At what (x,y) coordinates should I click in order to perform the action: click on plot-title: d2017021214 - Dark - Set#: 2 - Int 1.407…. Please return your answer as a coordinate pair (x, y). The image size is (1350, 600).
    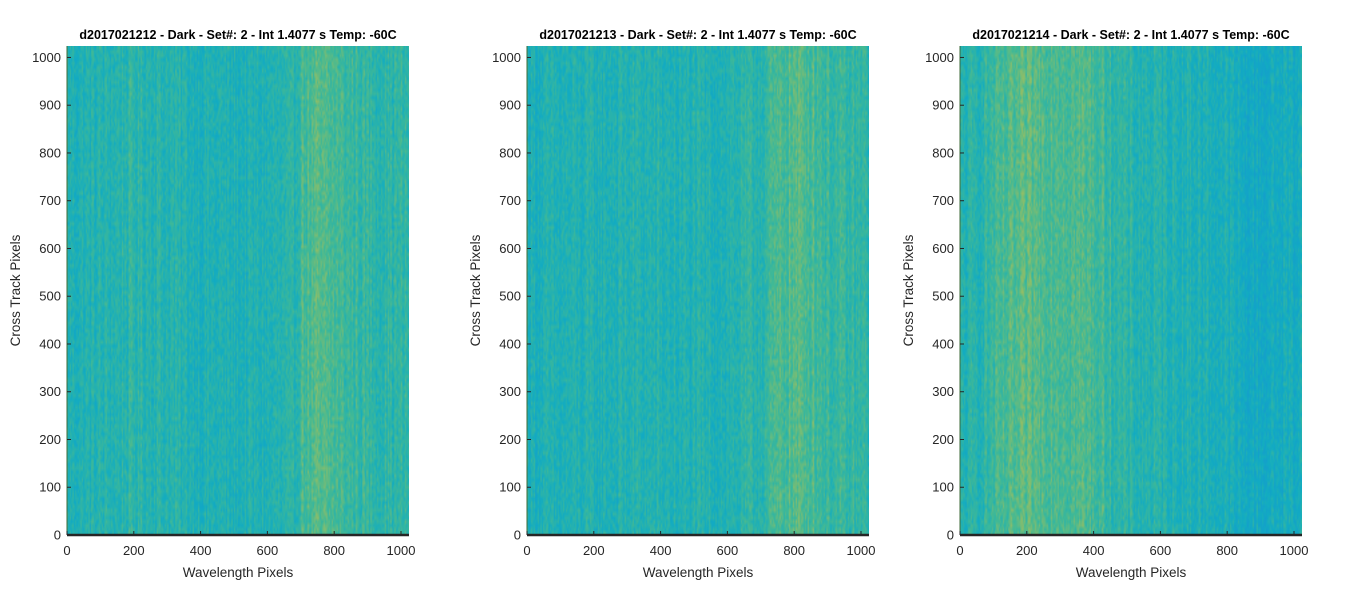
    Looking at the image, I should click on (1130, 35).